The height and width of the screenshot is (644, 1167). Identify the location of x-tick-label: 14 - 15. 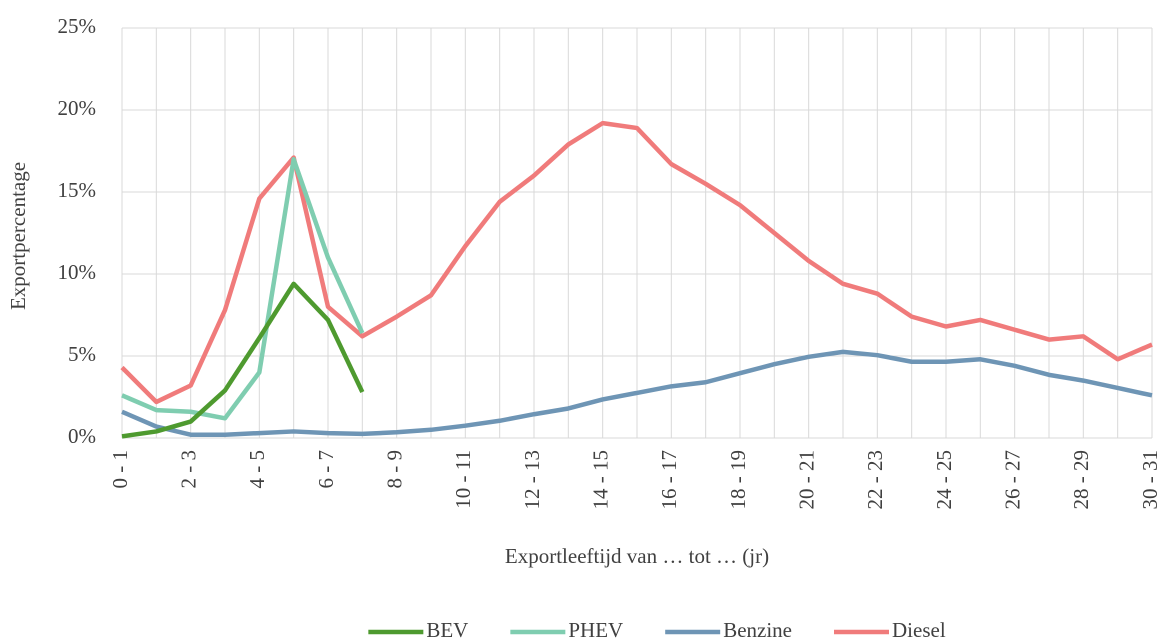
(600, 480).